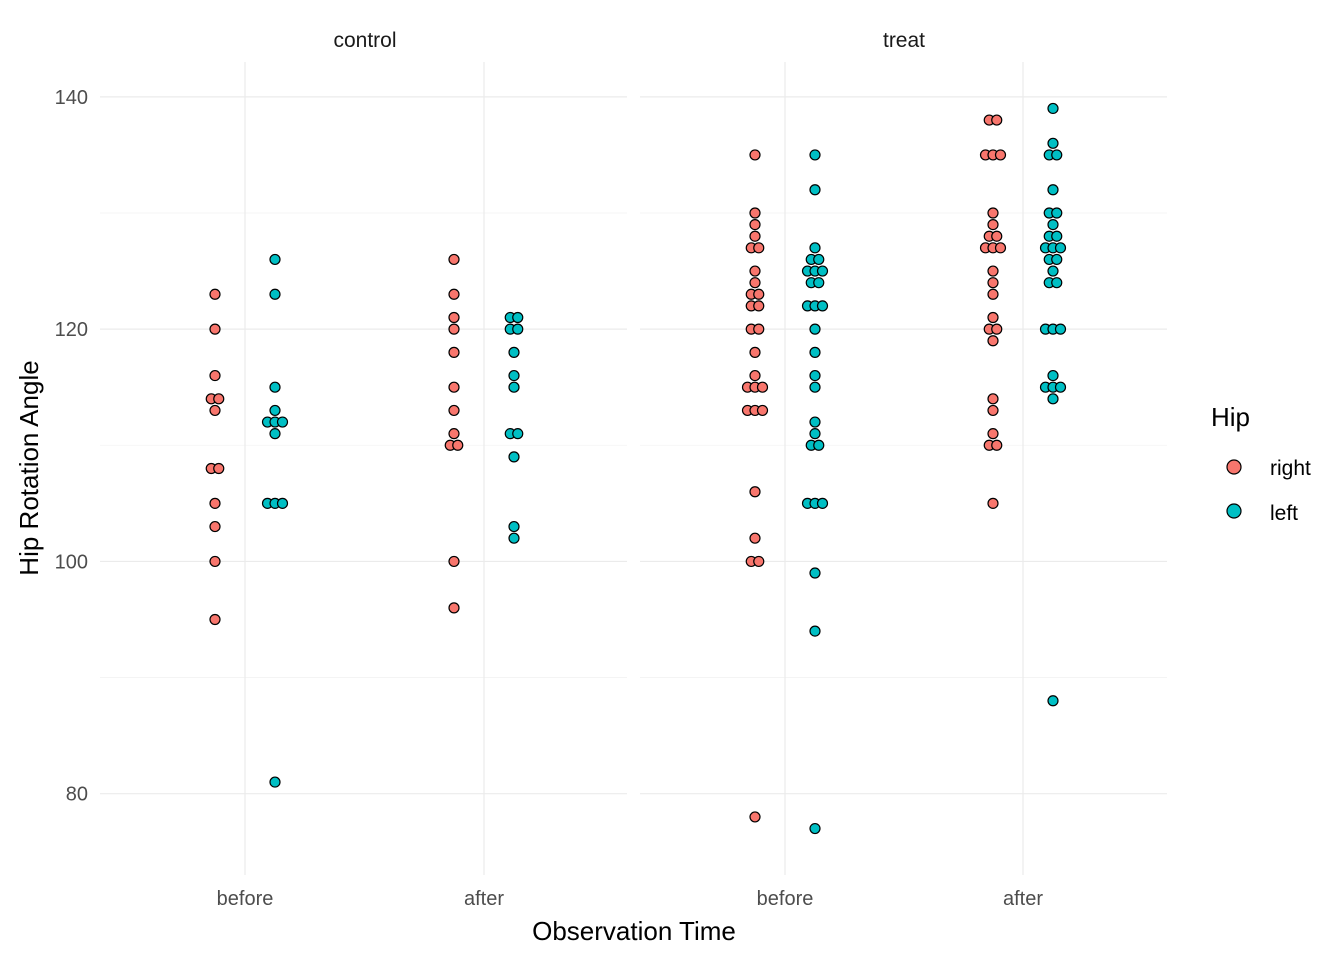 The image size is (1344, 960). I want to click on y-tick-label: 120, so click(71, 330).